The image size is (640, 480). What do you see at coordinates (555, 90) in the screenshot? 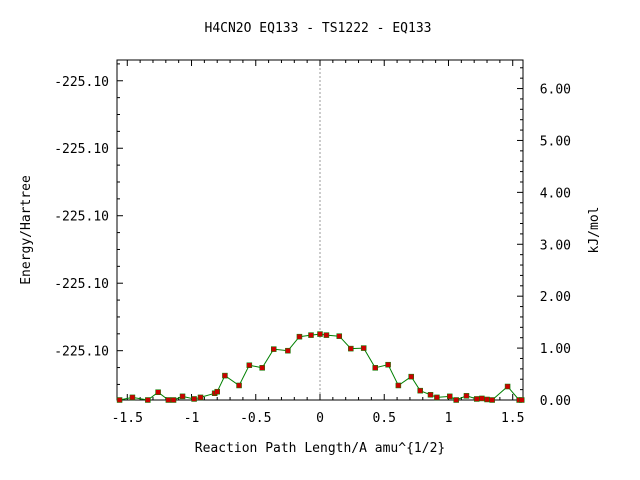
I see `right-tick-label: 6.00` at bounding box center [555, 90].